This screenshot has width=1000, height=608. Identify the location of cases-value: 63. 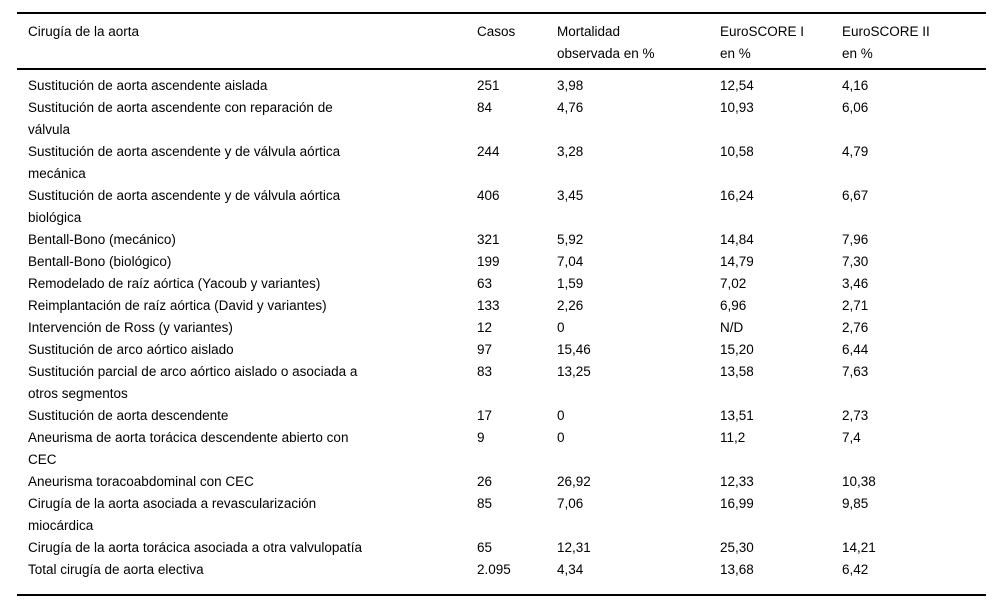
(485, 283).